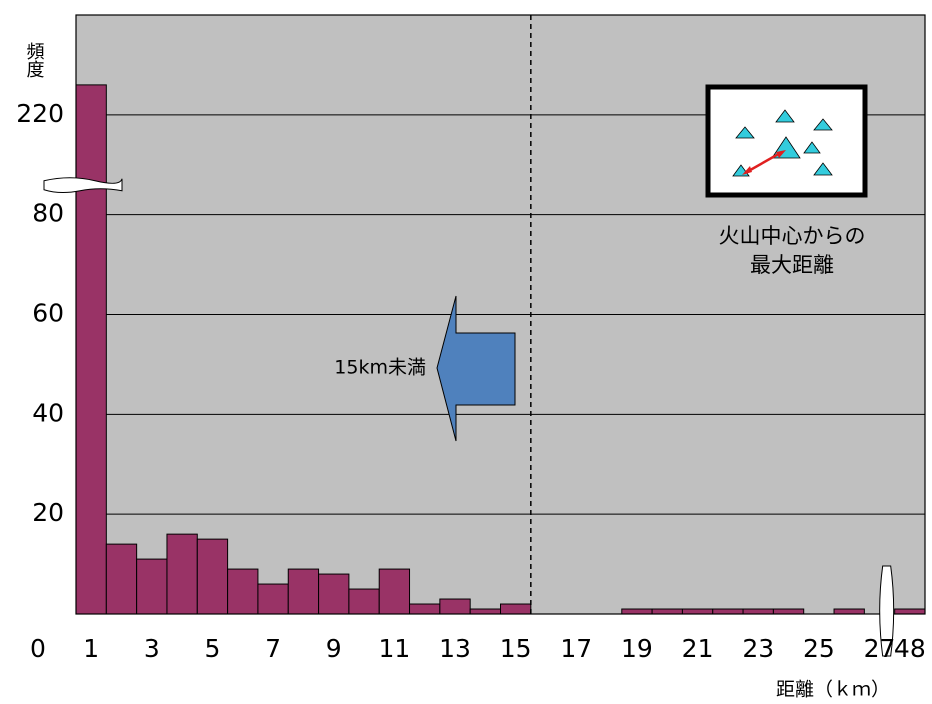 The image size is (932, 704). I want to click on inset, so click(786, 141).